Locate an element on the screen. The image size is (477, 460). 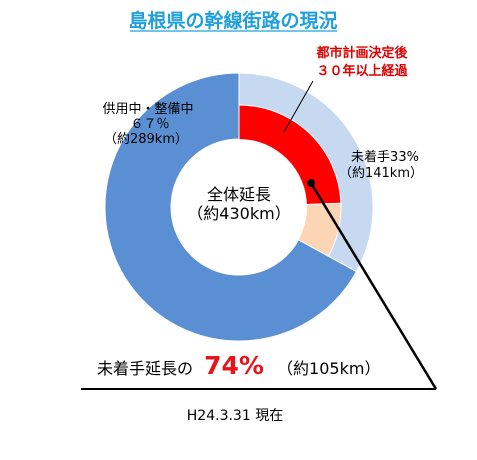
callout-text: 未着手延長の 74% （約105km） is located at coordinates (238, 365).